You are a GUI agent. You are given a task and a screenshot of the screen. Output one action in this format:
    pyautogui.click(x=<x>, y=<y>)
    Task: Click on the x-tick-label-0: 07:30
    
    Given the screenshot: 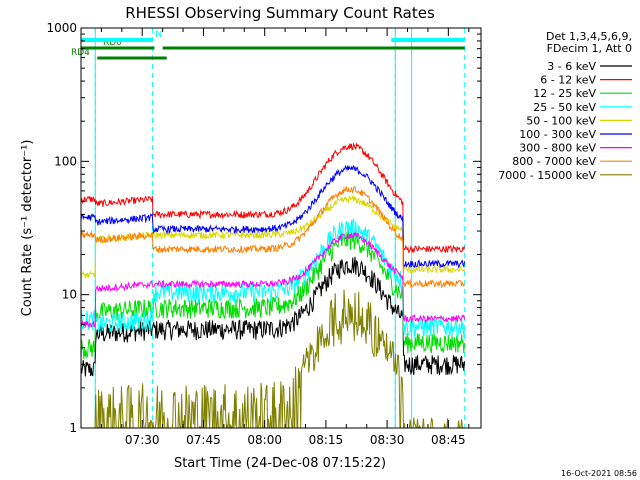 What is the action you would take?
    pyautogui.click(x=142, y=440)
    